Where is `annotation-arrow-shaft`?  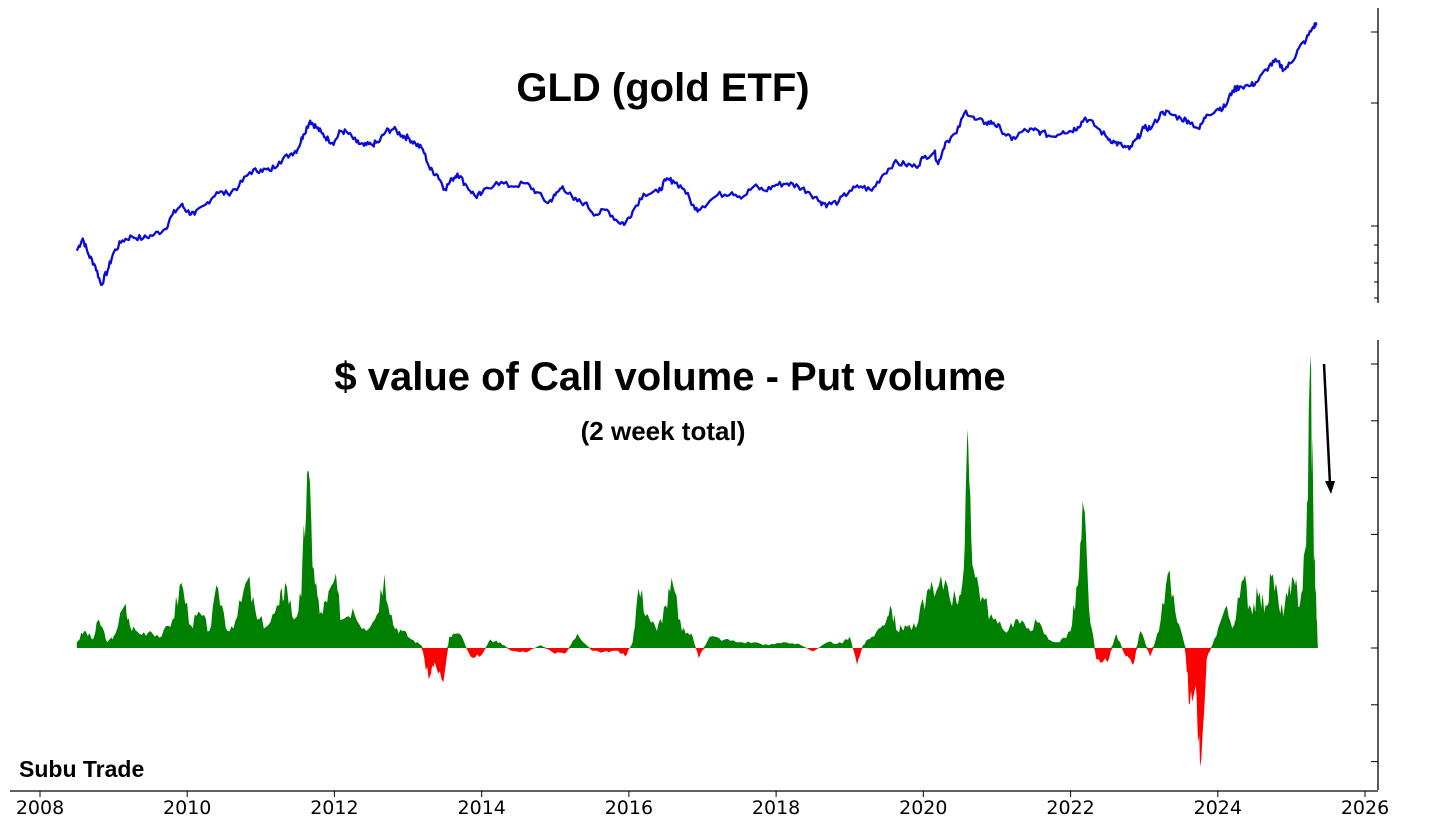 annotation-arrow-shaft is located at coordinates (1327, 424).